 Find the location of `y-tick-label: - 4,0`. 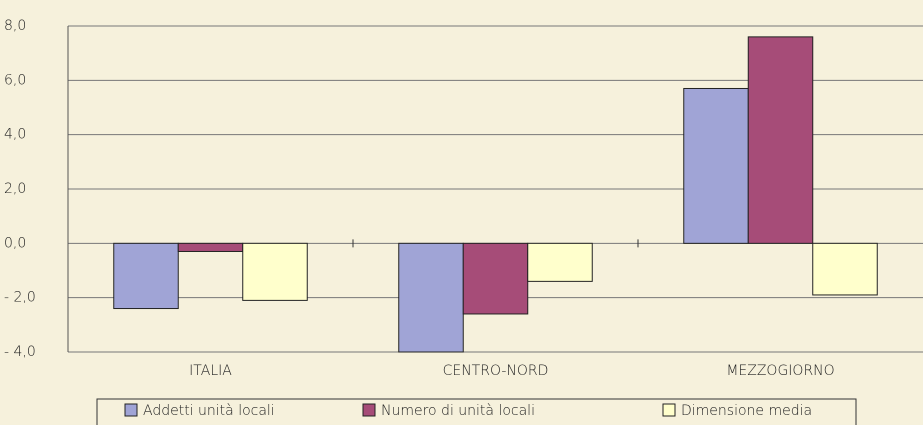

y-tick-label: - 4,0 is located at coordinates (20, 352).